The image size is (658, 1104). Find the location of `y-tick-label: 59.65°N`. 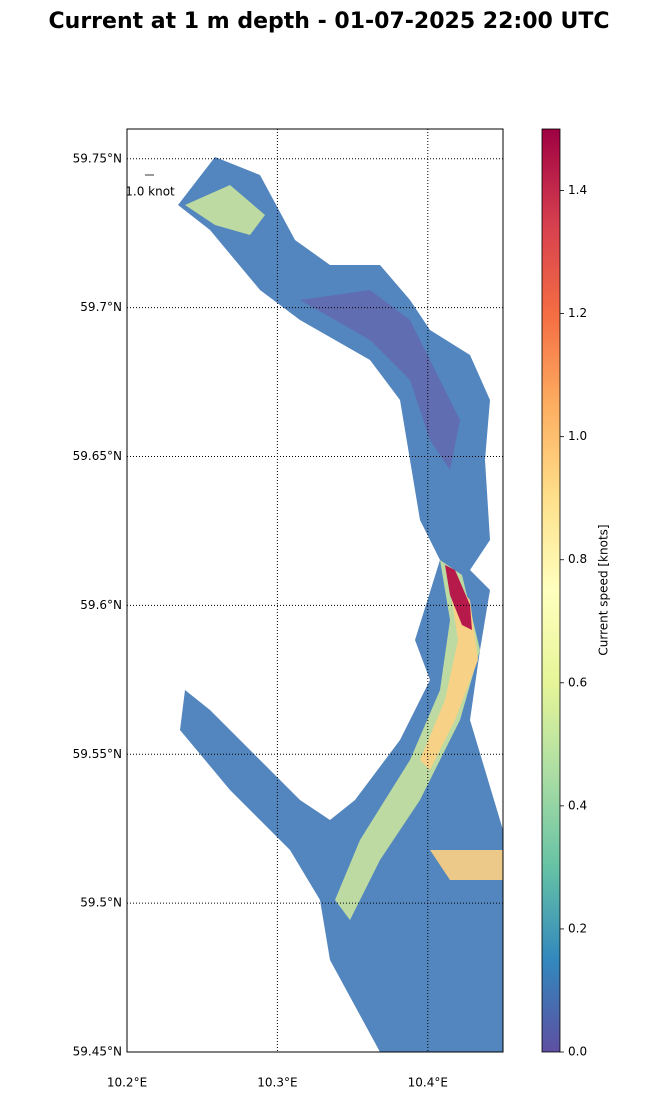

y-tick-label: 59.65°N is located at coordinates (97, 456).